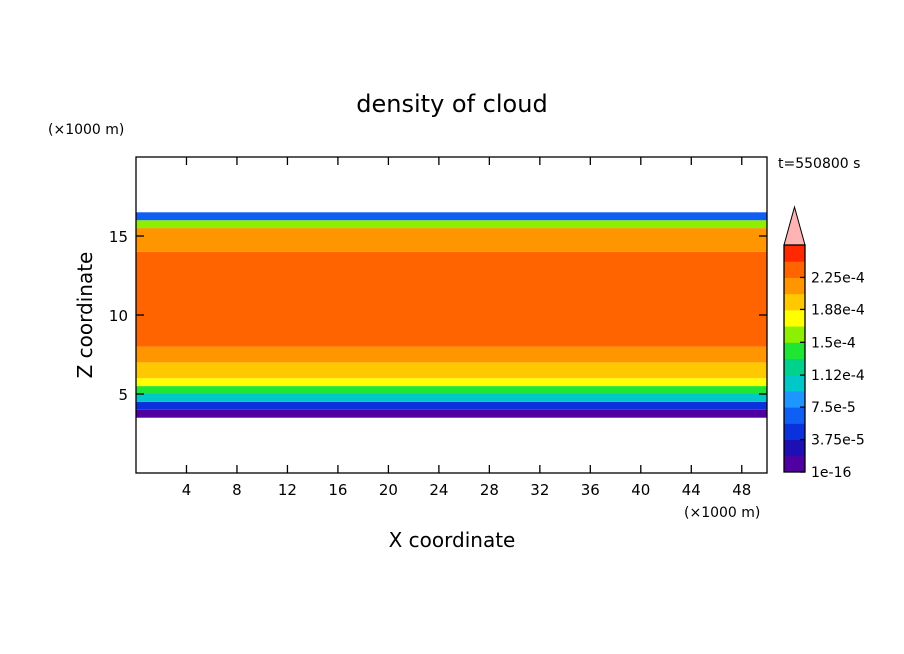 The height and width of the screenshot is (654, 904). I want to click on time-label: t=550800 s, so click(819, 164).